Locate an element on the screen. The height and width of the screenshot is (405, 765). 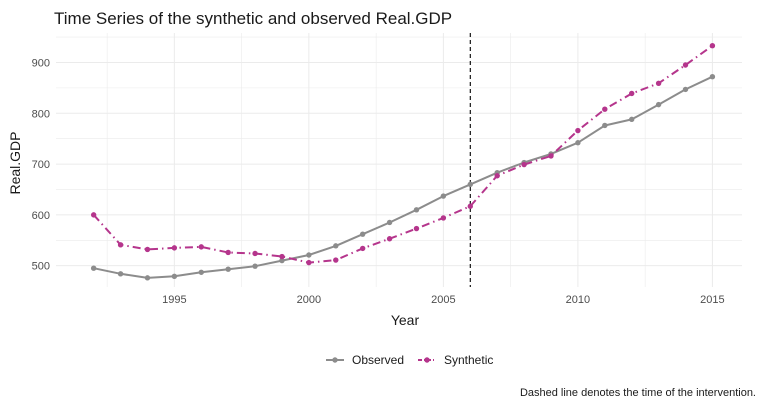
x-tick-labels: 1995 2000 2005 2010 2015 is located at coordinates (443, 300).